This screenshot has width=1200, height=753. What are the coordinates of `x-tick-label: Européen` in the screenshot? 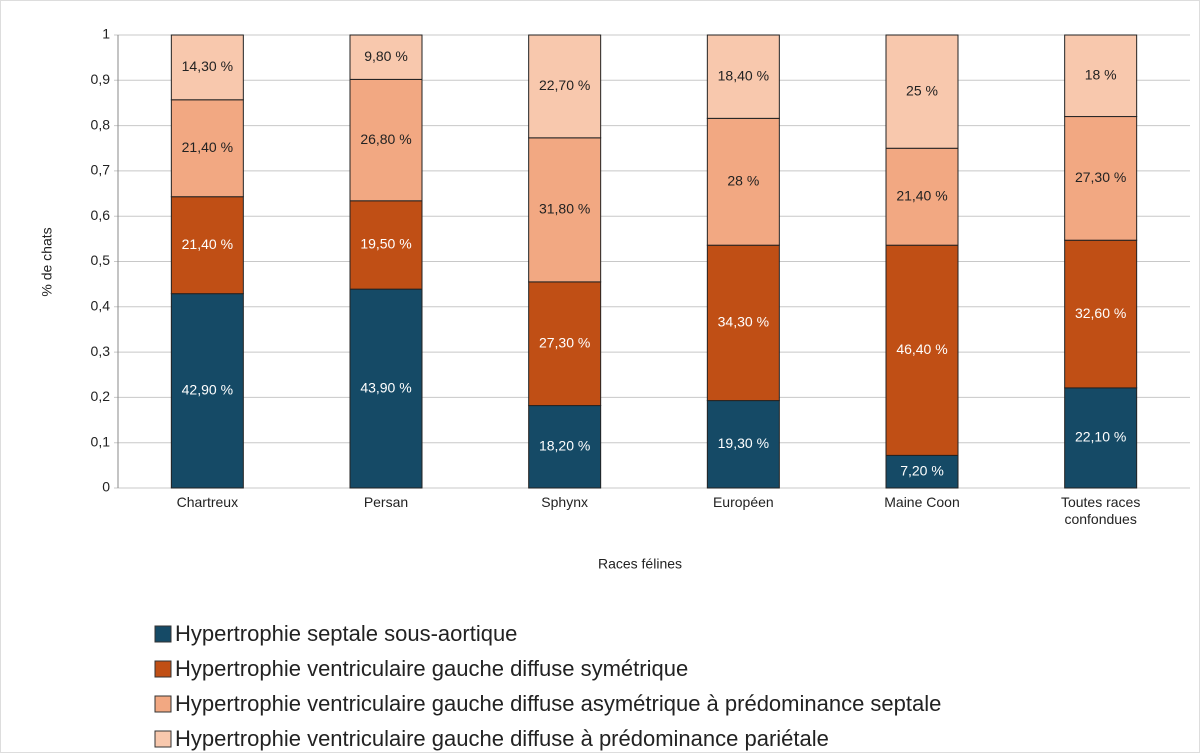 It's located at (743, 502).